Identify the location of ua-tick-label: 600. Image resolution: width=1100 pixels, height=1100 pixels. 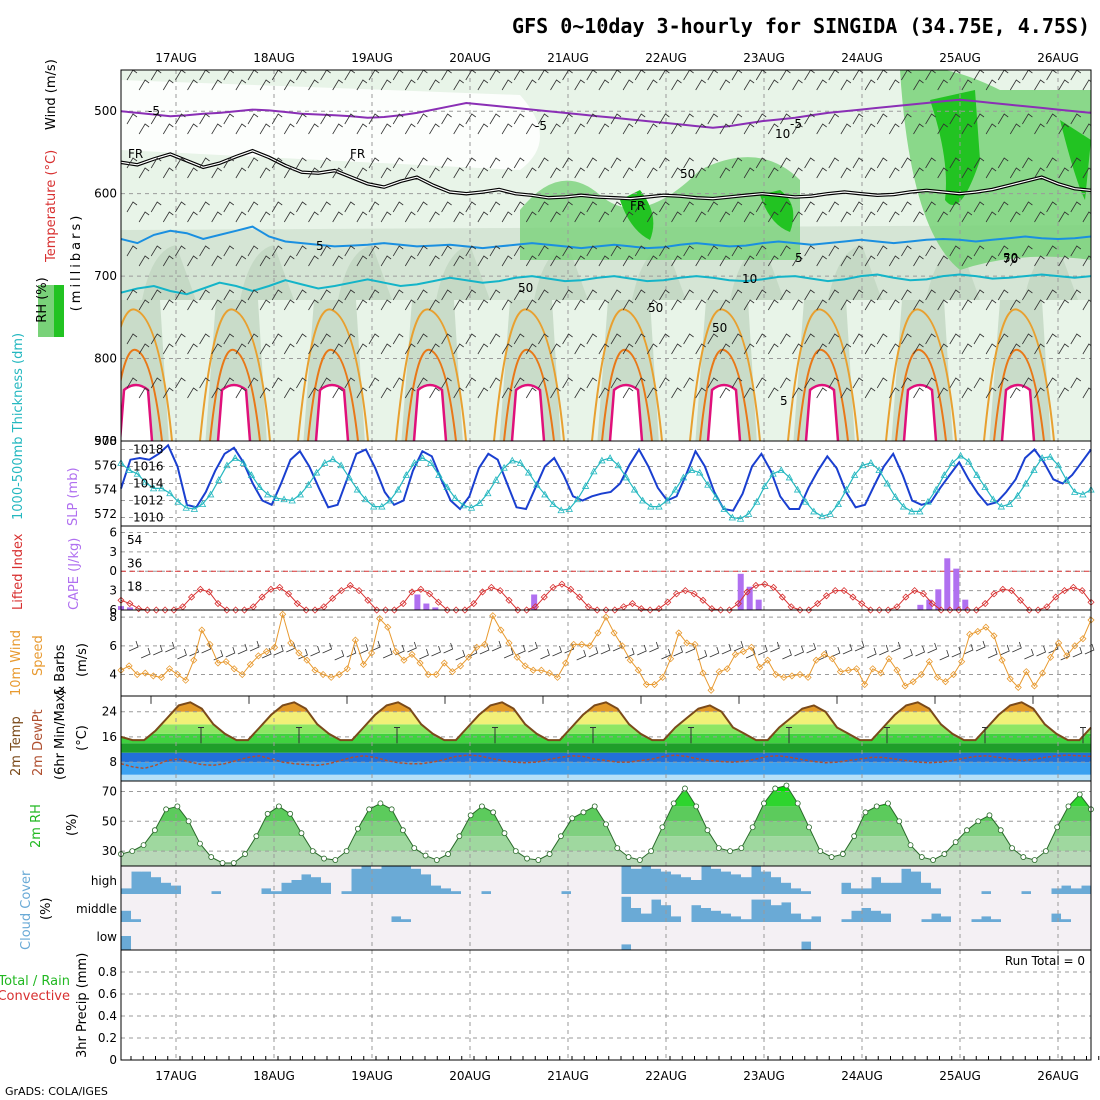
(105, 194).